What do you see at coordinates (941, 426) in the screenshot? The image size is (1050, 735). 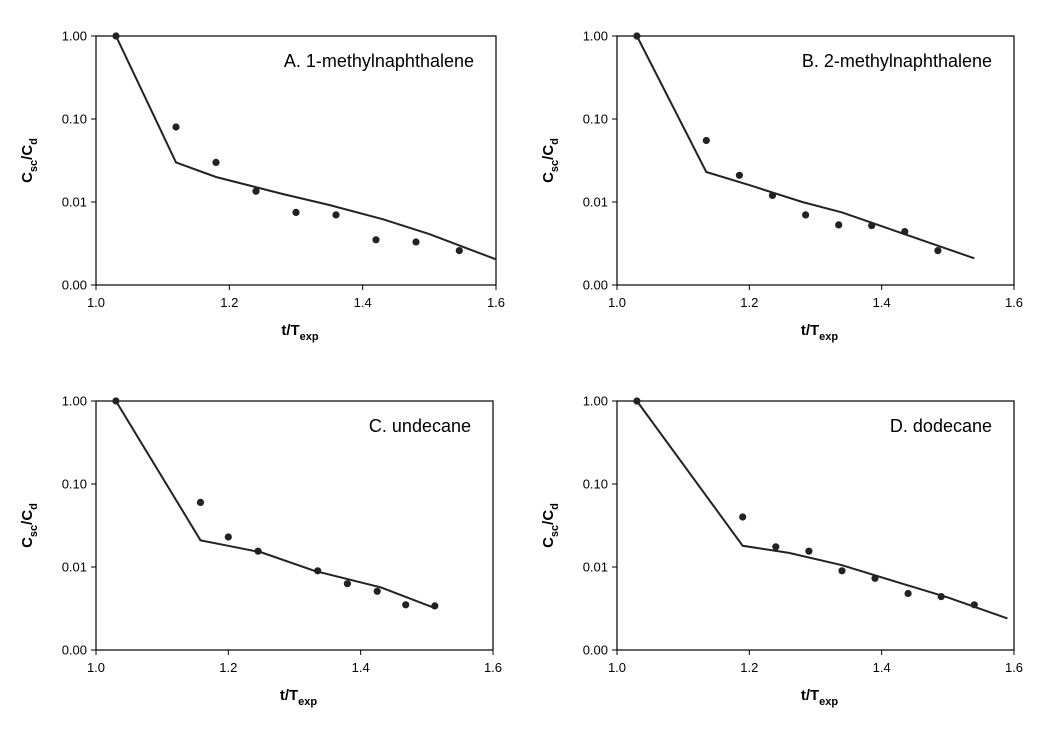 I see `panel-title: D. dodecane` at bounding box center [941, 426].